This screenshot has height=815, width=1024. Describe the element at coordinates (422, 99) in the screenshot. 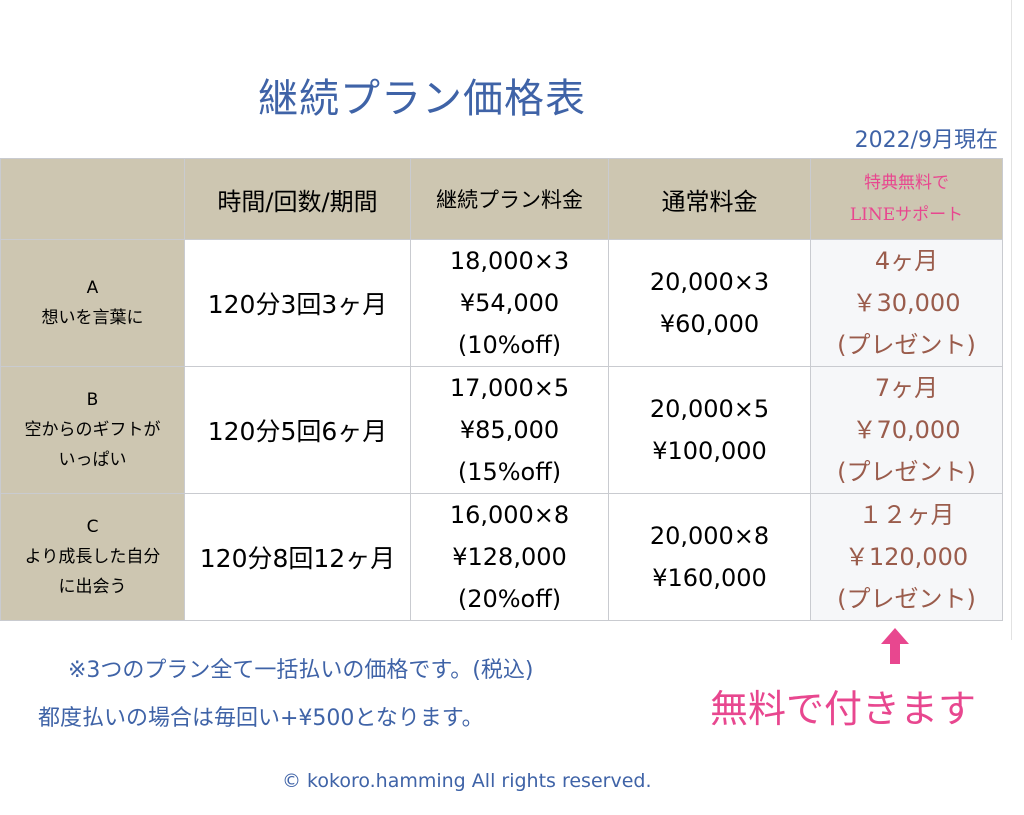

I see `page-title: 継続プラン価格表` at that location.